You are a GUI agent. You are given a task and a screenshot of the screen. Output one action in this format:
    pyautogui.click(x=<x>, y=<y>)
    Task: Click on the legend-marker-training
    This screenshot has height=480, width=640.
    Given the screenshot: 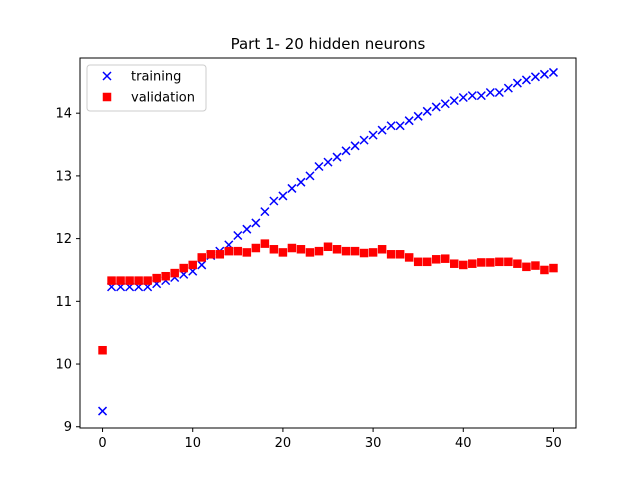 What is the action you would take?
    pyautogui.click(x=107, y=76)
    